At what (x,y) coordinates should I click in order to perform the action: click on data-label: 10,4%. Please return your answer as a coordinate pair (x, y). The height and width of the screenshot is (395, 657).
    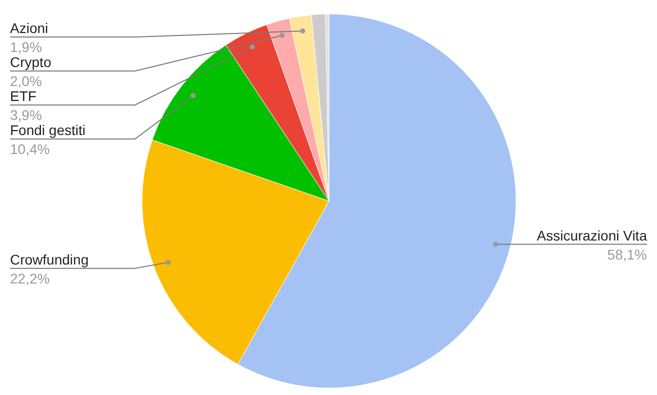
    Looking at the image, I should click on (30, 148).